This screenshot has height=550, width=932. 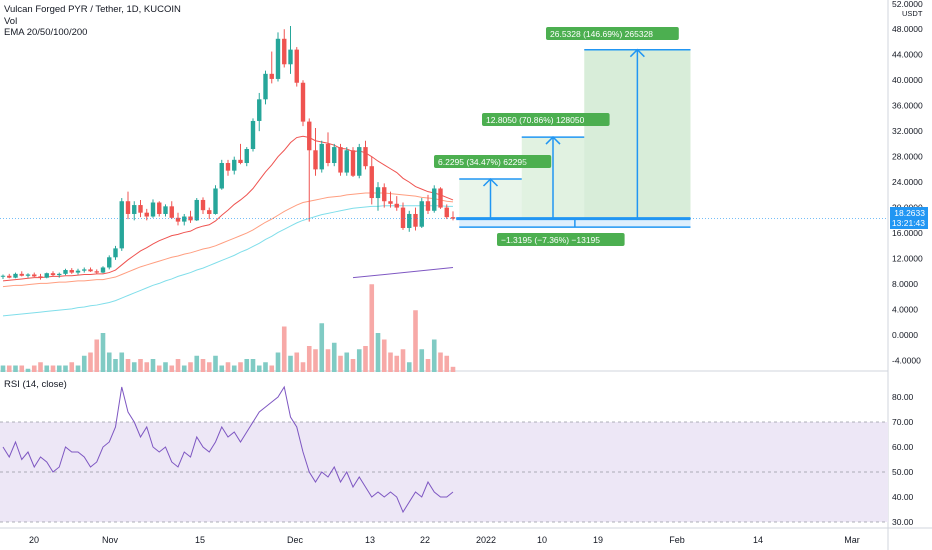 What do you see at coordinates (907, 29) in the screenshot?
I see `price-tick-label: 48.0000` at bounding box center [907, 29].